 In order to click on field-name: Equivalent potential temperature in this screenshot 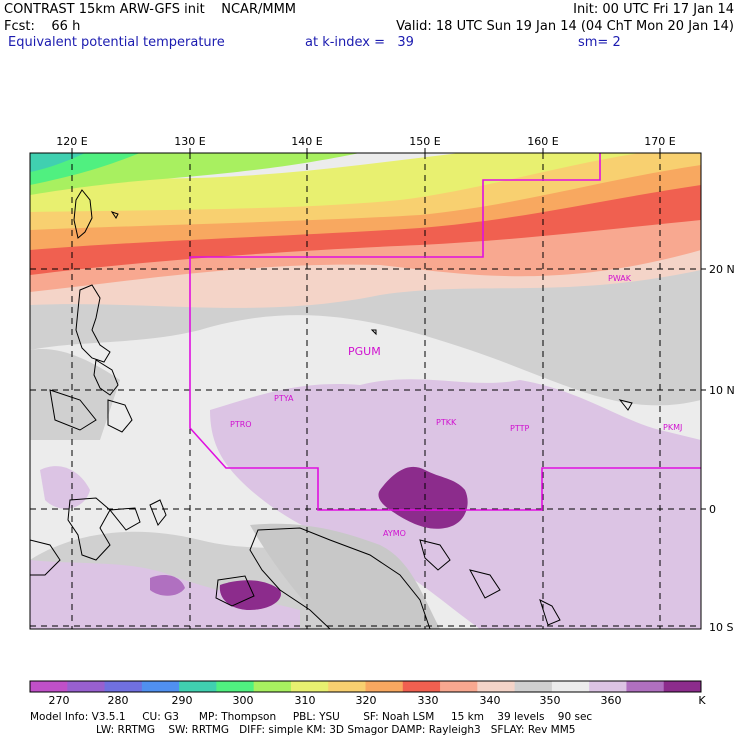, I will do `click(116, 42)`.